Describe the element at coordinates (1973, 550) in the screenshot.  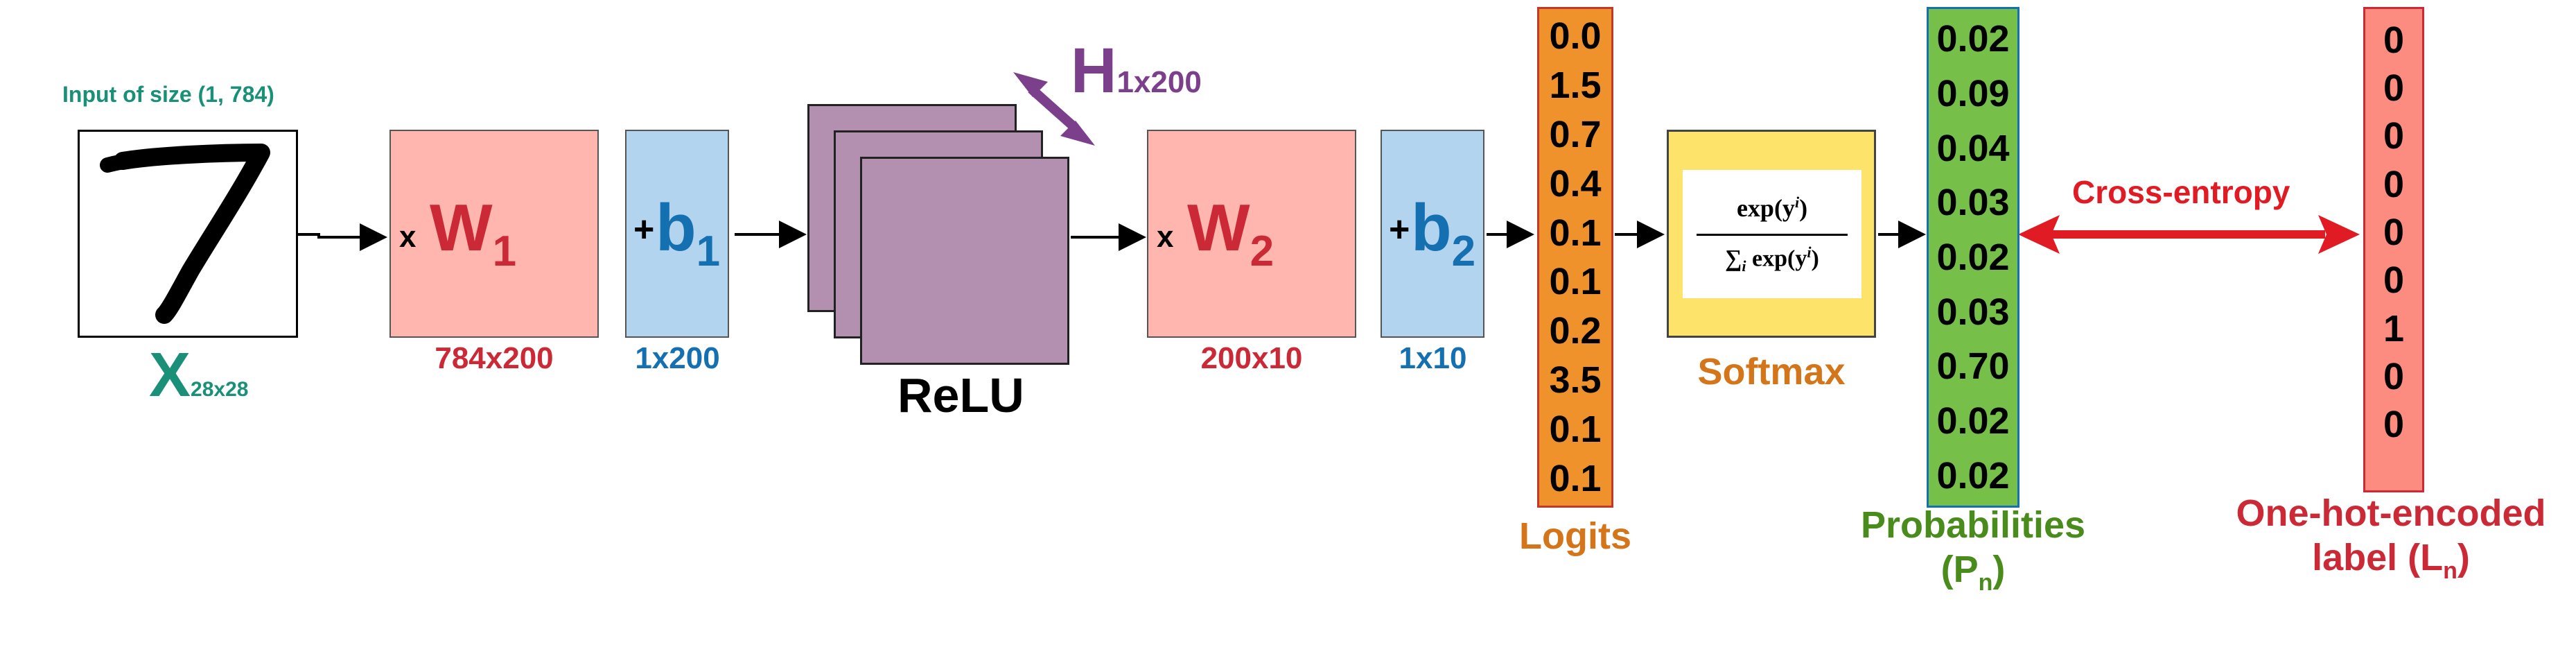
I see `probabilities-label: Probabilities (Pn)` at that location.